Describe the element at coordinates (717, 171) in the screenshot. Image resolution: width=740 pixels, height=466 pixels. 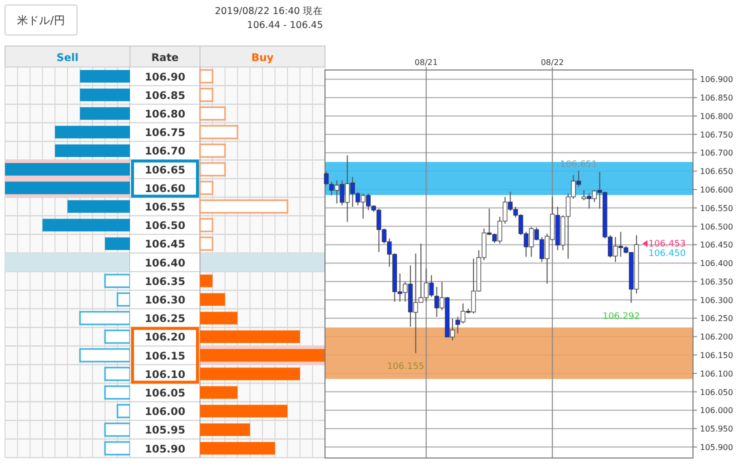
I see `y-tick-label: 106.650` at that location.